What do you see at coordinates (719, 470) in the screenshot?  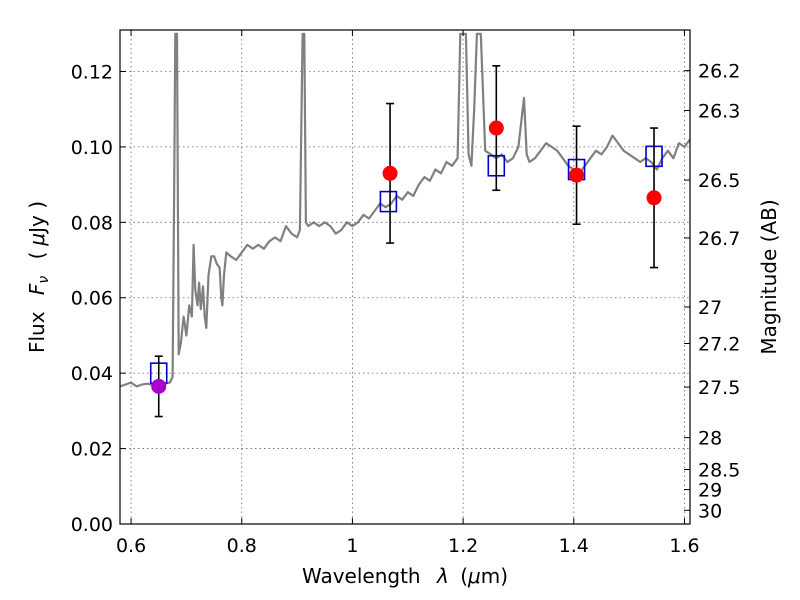 I see `right-tick-label: 28.5` at bounding box center [719, 470].